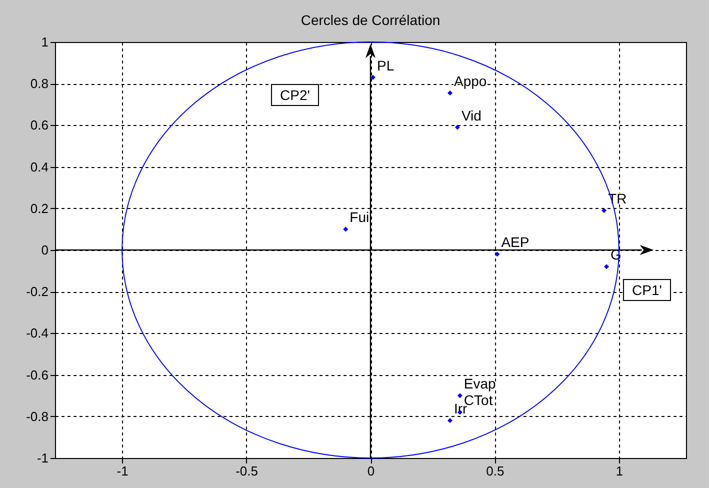 The image size is (709, 488). I want to click on y-tick-label: 0, so click(44, 250).